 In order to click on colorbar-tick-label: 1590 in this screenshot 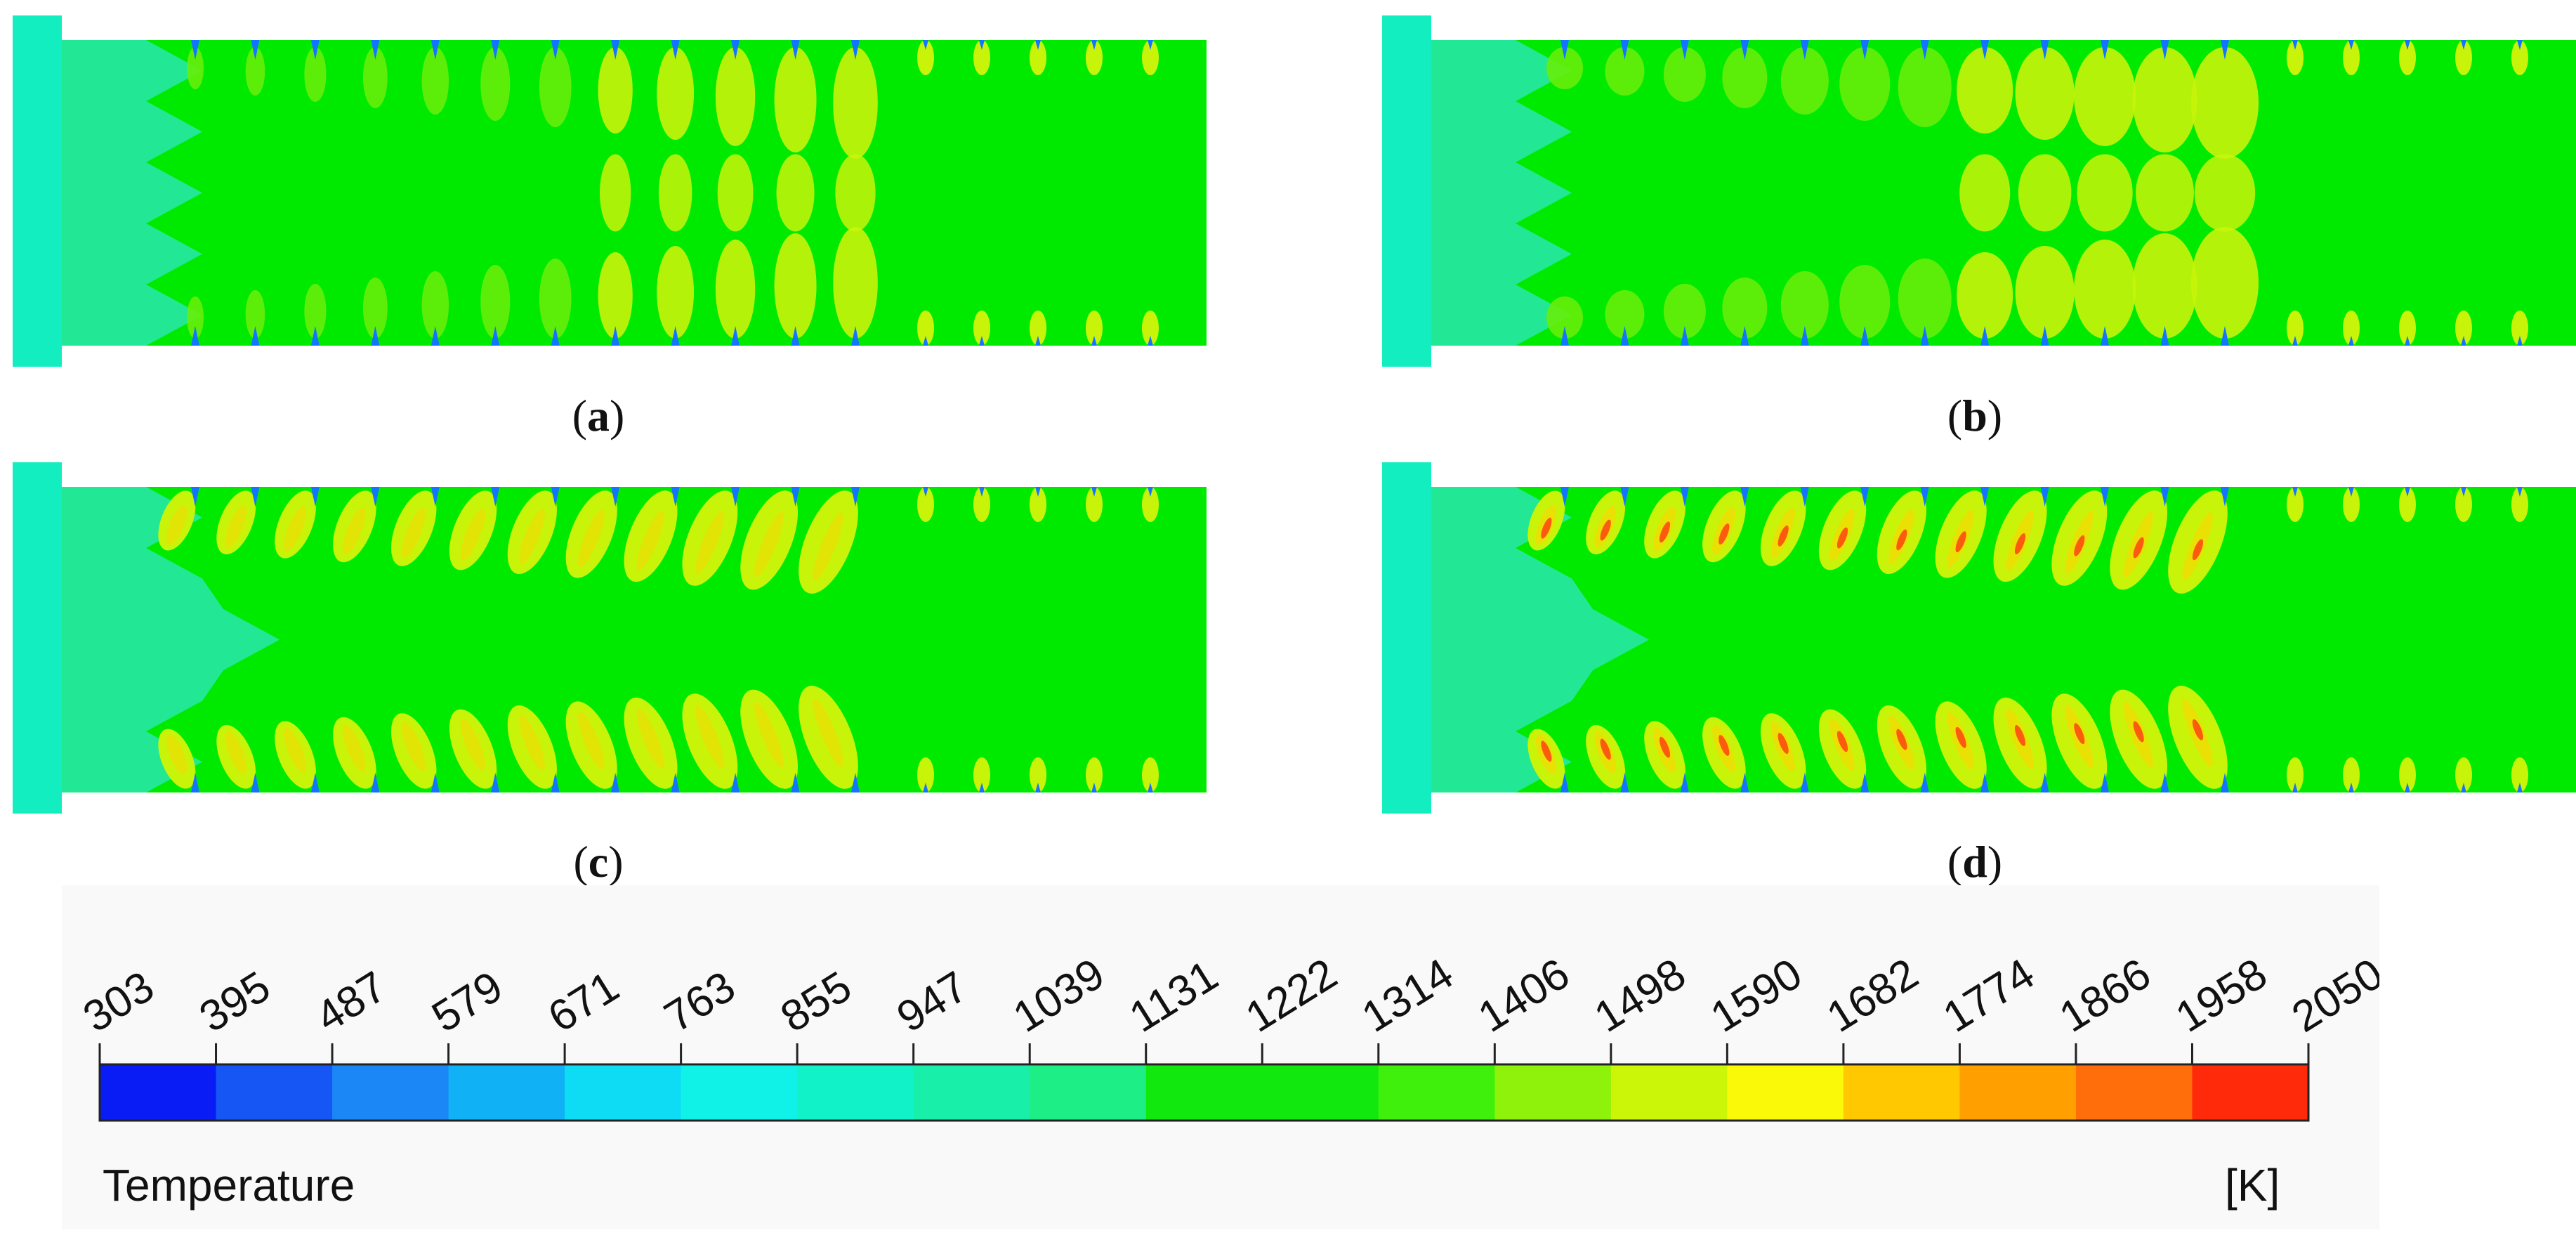, I will do `click(1756, 995)`.